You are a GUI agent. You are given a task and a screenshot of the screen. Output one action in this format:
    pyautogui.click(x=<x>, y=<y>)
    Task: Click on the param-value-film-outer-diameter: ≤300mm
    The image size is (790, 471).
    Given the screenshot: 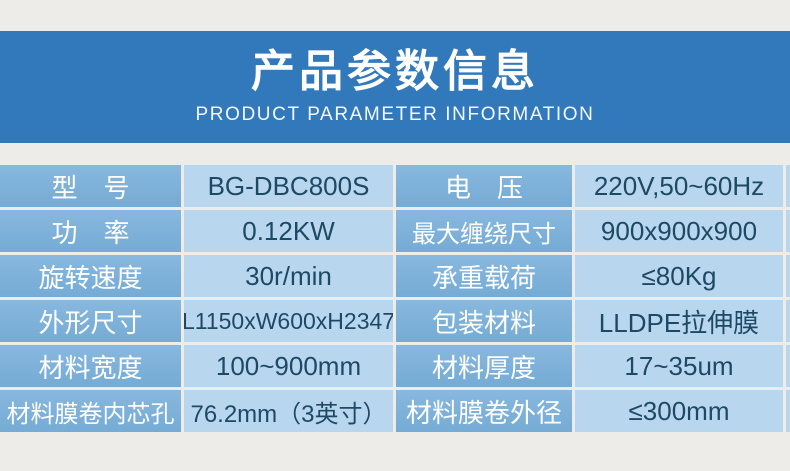 What is the action you would take?
    pyautogui.click(x=679, y=411)
    